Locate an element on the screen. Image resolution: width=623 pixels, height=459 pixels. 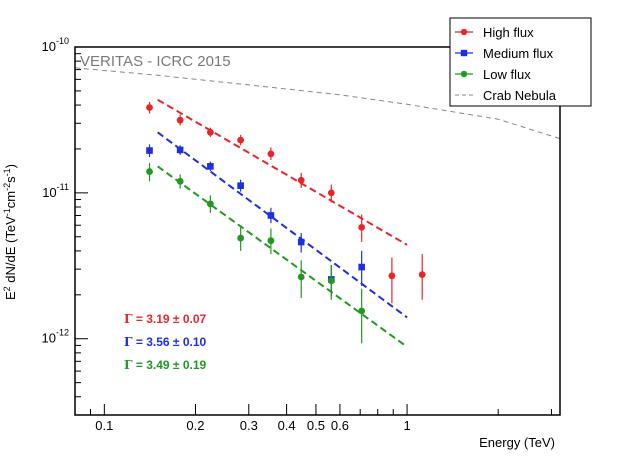
annotation-label: VERITAS - ICRC 2015 is located at coordinates (155, 61).